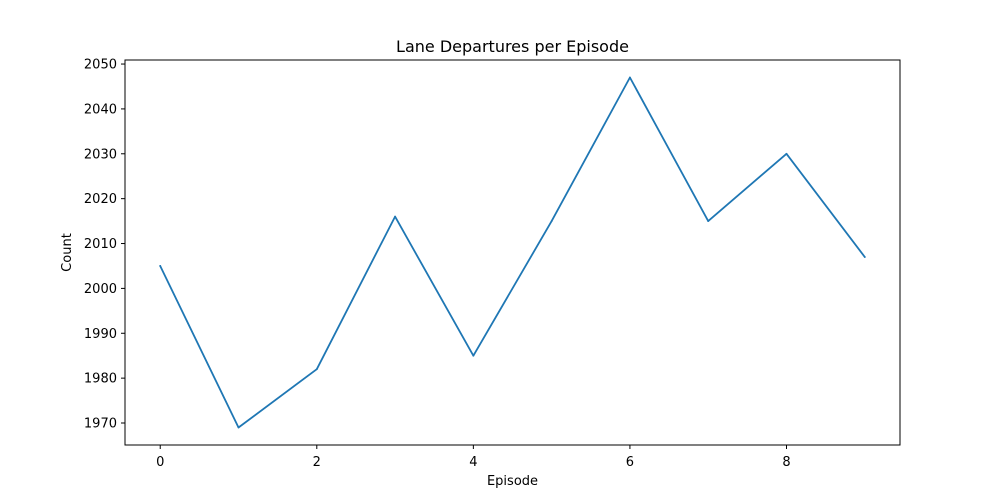 This screenshot has height=500, width=1000. Describe the element at coordinates (100, 65) in the screenshot. I see `y-tick-label: 2050` at that location.